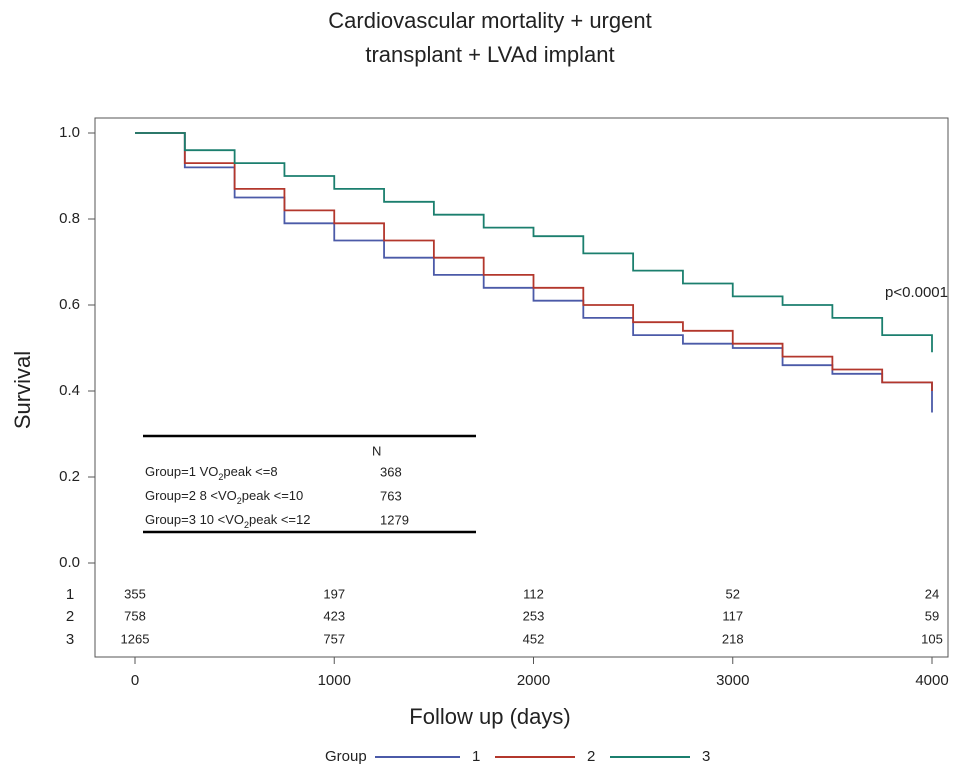 This screenshot has height=769, width=954. Describe the element at coordinates (69, 304) in the screenshot. I see `y-tick-label: 0.6` at that location.